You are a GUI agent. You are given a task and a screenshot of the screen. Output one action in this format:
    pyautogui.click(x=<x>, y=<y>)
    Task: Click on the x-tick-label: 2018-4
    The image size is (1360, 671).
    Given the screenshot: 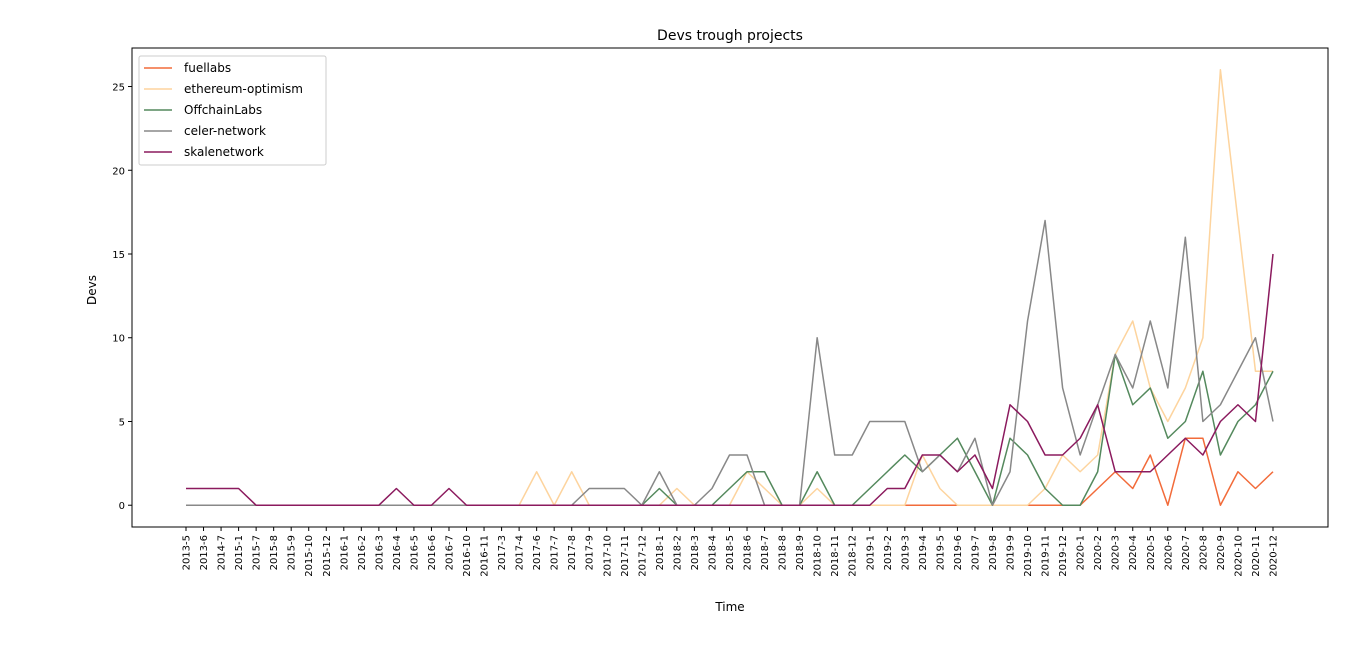 What is the action you would take?
    pyautogui.click(x=712, y=552)
    